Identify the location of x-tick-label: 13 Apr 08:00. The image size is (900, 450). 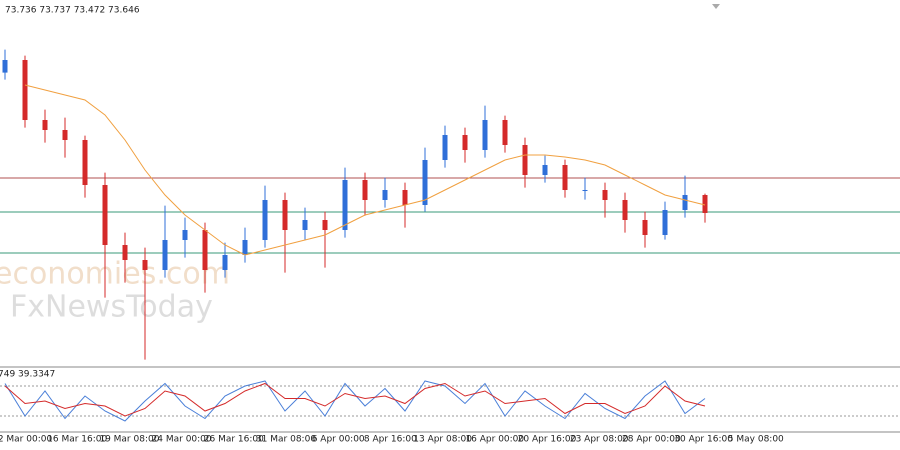
(442, 440).